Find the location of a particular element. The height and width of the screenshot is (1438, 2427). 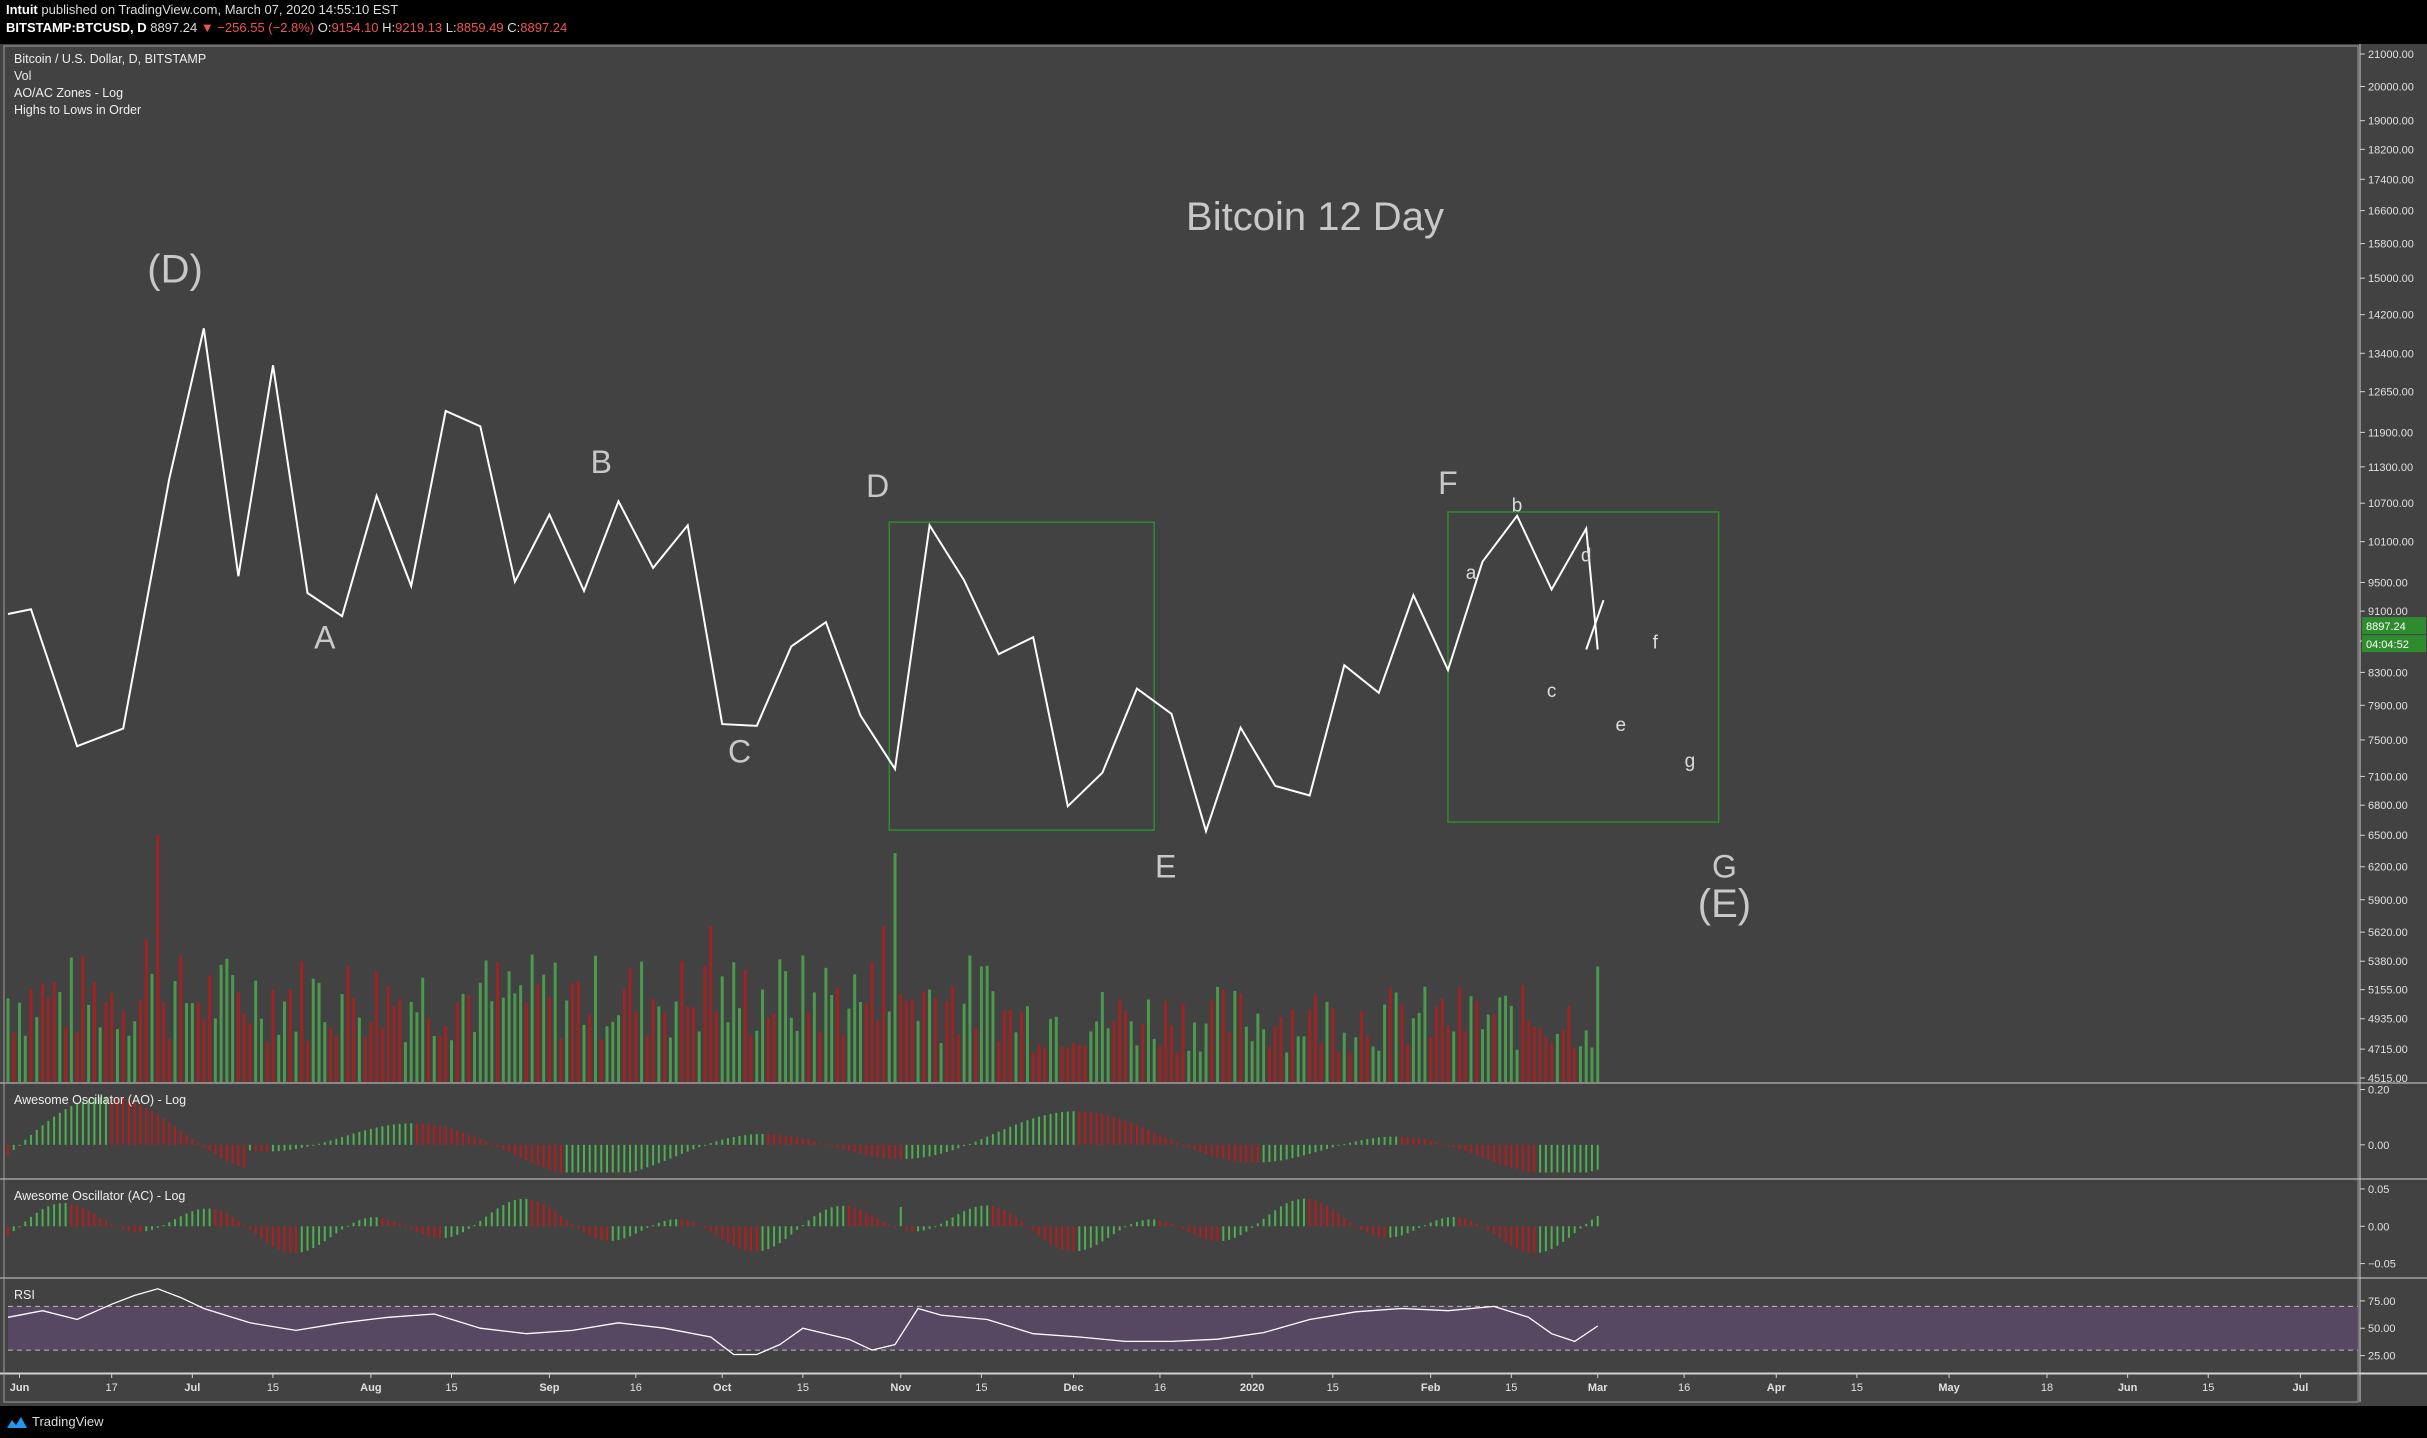

legend-item-vol: Vol is located at coordinates (23, 76).